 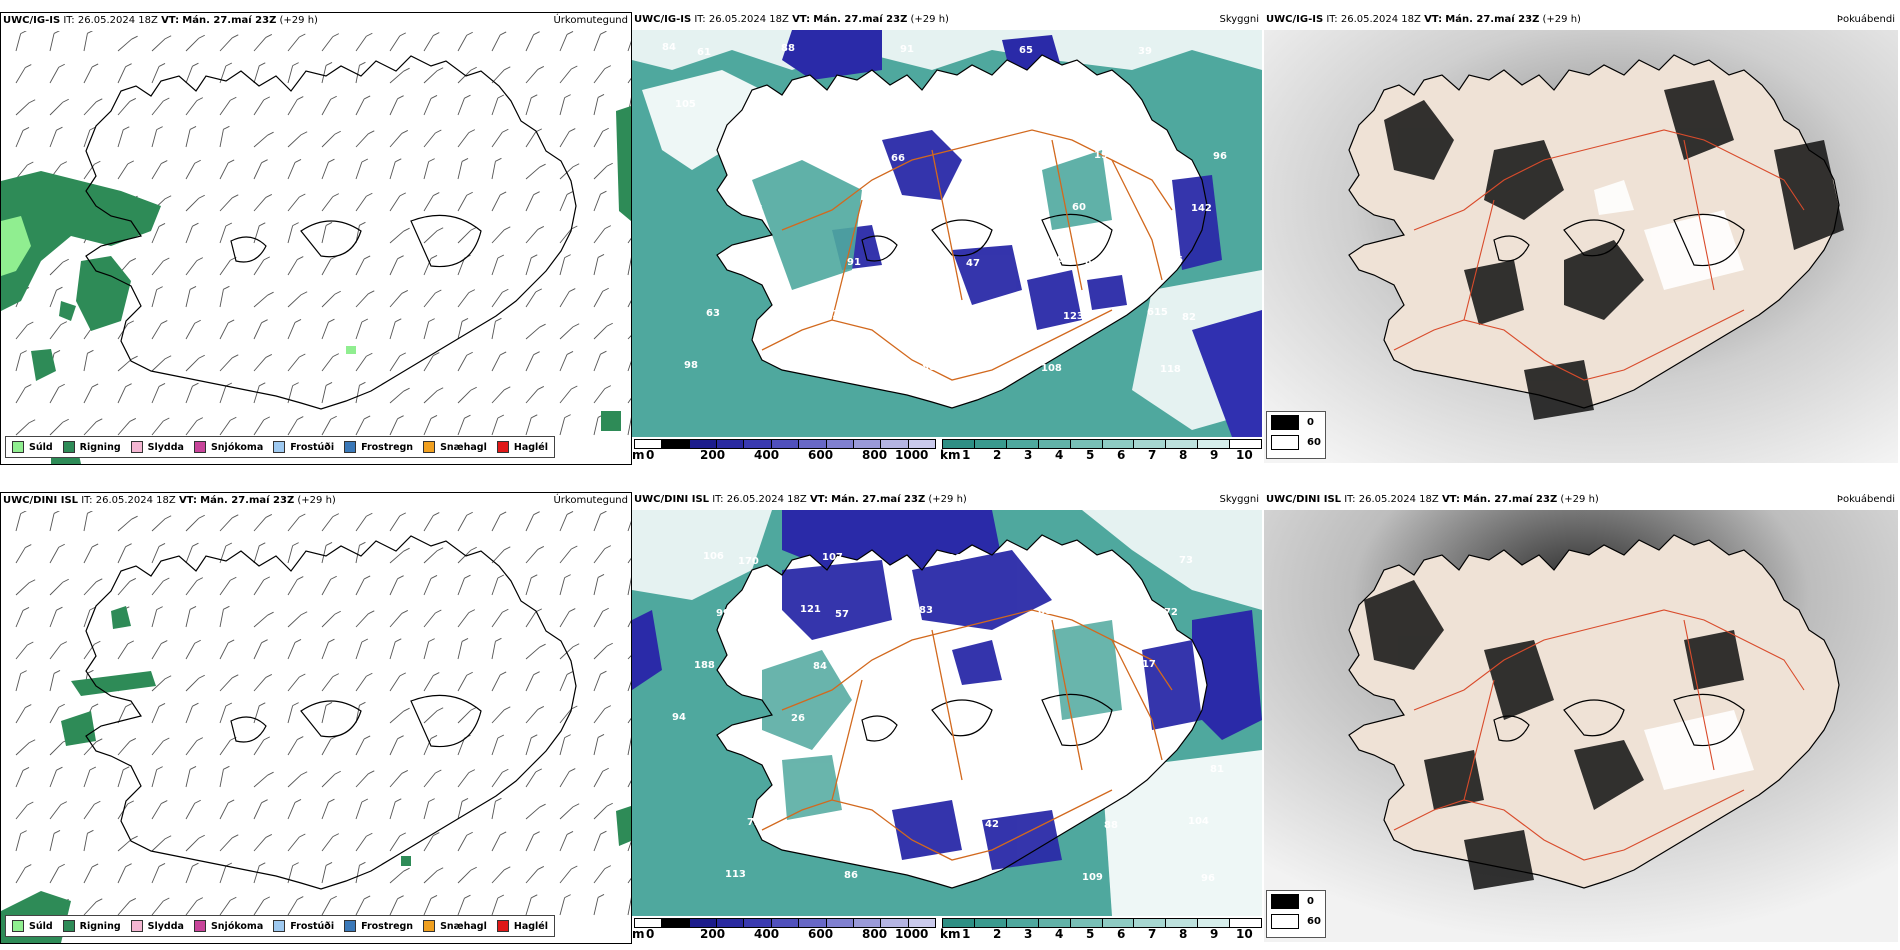 I want to click on visibility-value-label: 99, so click(x=723, y=613).